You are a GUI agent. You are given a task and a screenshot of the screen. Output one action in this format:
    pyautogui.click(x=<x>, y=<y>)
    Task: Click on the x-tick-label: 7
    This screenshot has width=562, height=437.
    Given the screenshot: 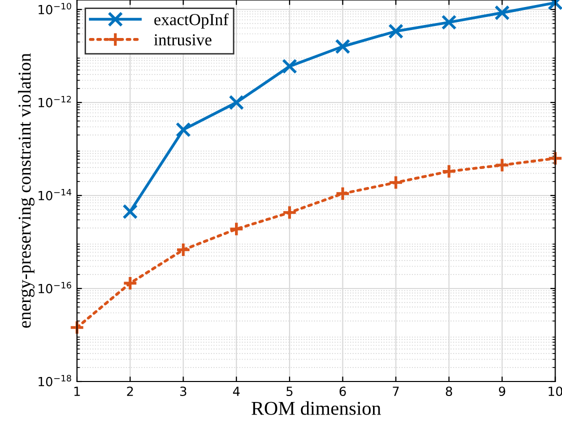 What is the action you would take?
    pyautogui.click(x=395, y=391)
    